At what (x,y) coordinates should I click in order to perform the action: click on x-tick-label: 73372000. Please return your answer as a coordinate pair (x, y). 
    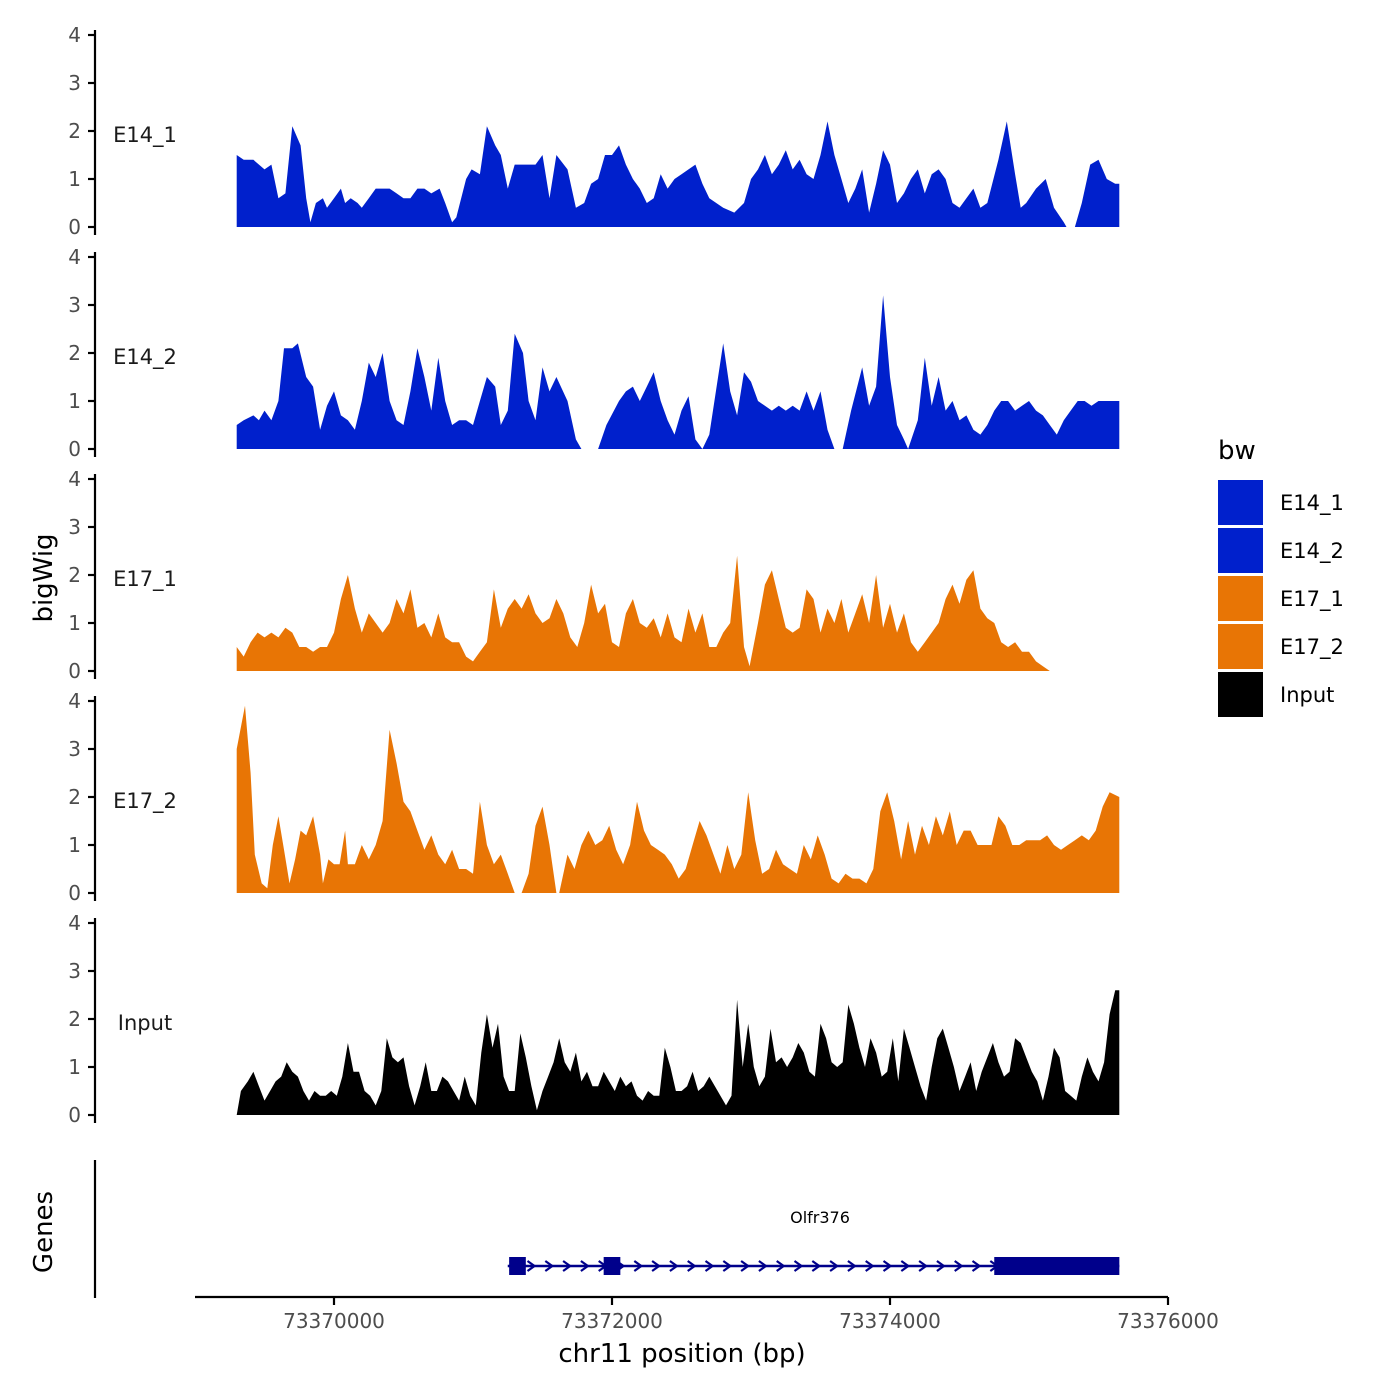
    Looking at the image, I should click on (612, 1321).